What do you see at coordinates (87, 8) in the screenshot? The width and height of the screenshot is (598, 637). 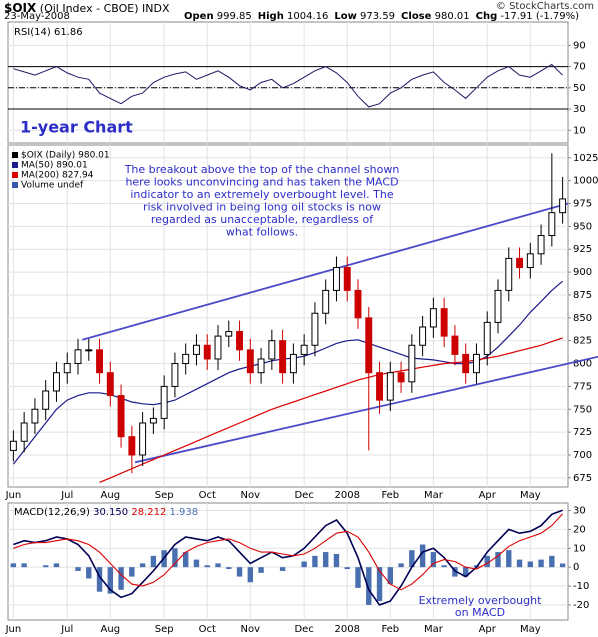 I see `header: $OIX (Oil Index - CBOE) INDX` at bounding box center [87, 8].